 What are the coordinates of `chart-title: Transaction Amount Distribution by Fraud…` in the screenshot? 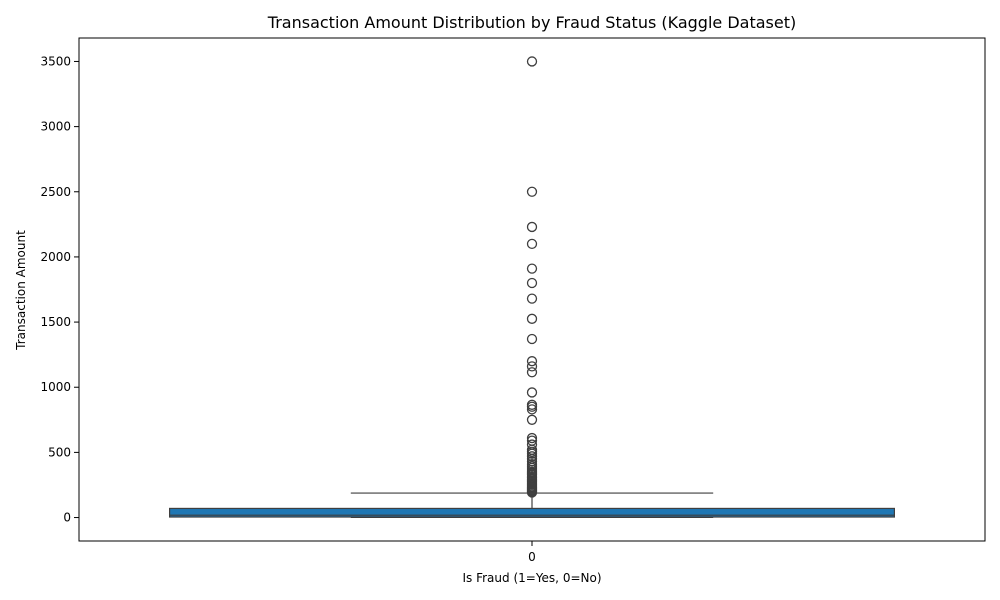 It's located at (531, 22).